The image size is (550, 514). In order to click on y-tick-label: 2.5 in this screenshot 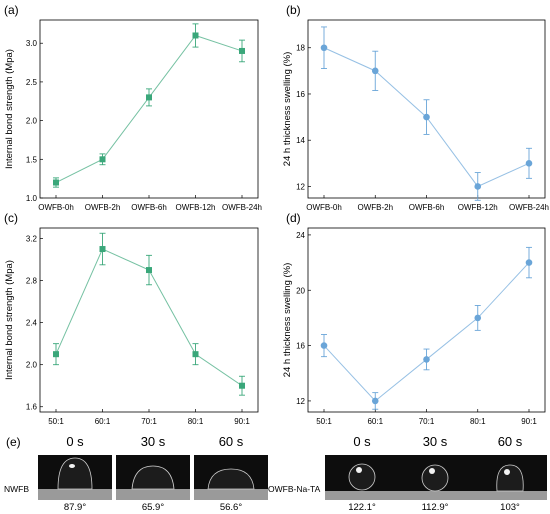, I will do `click(32, 82)`.